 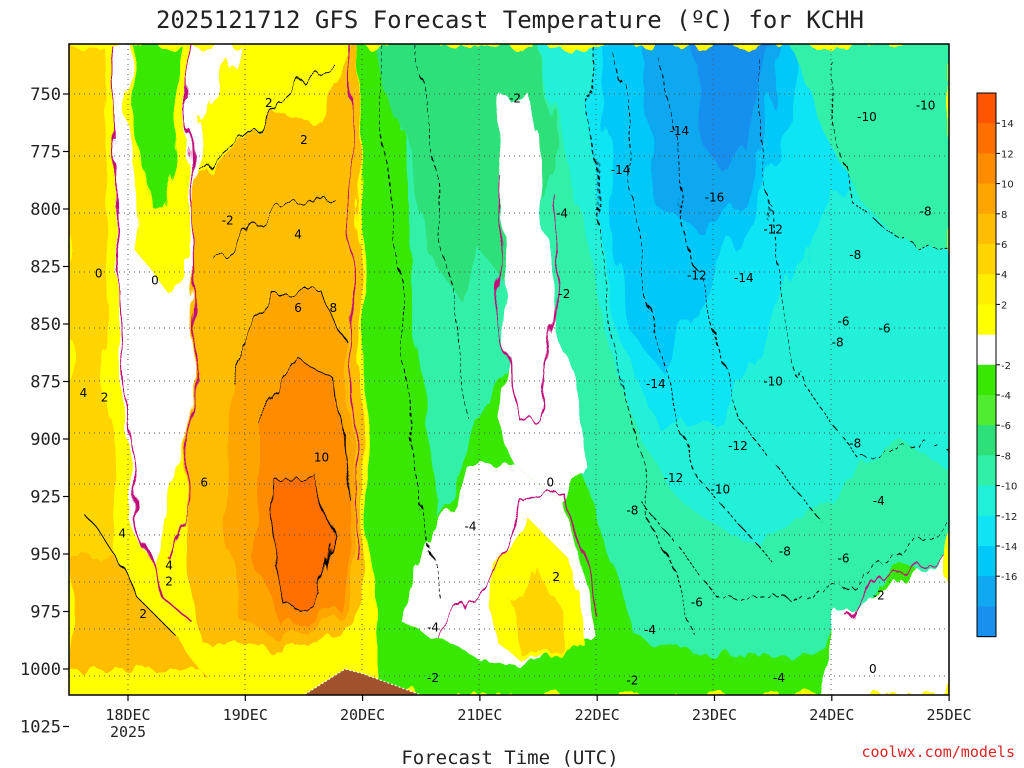 I want to click on y-tick-label: 775, so click(x=45, y=153).